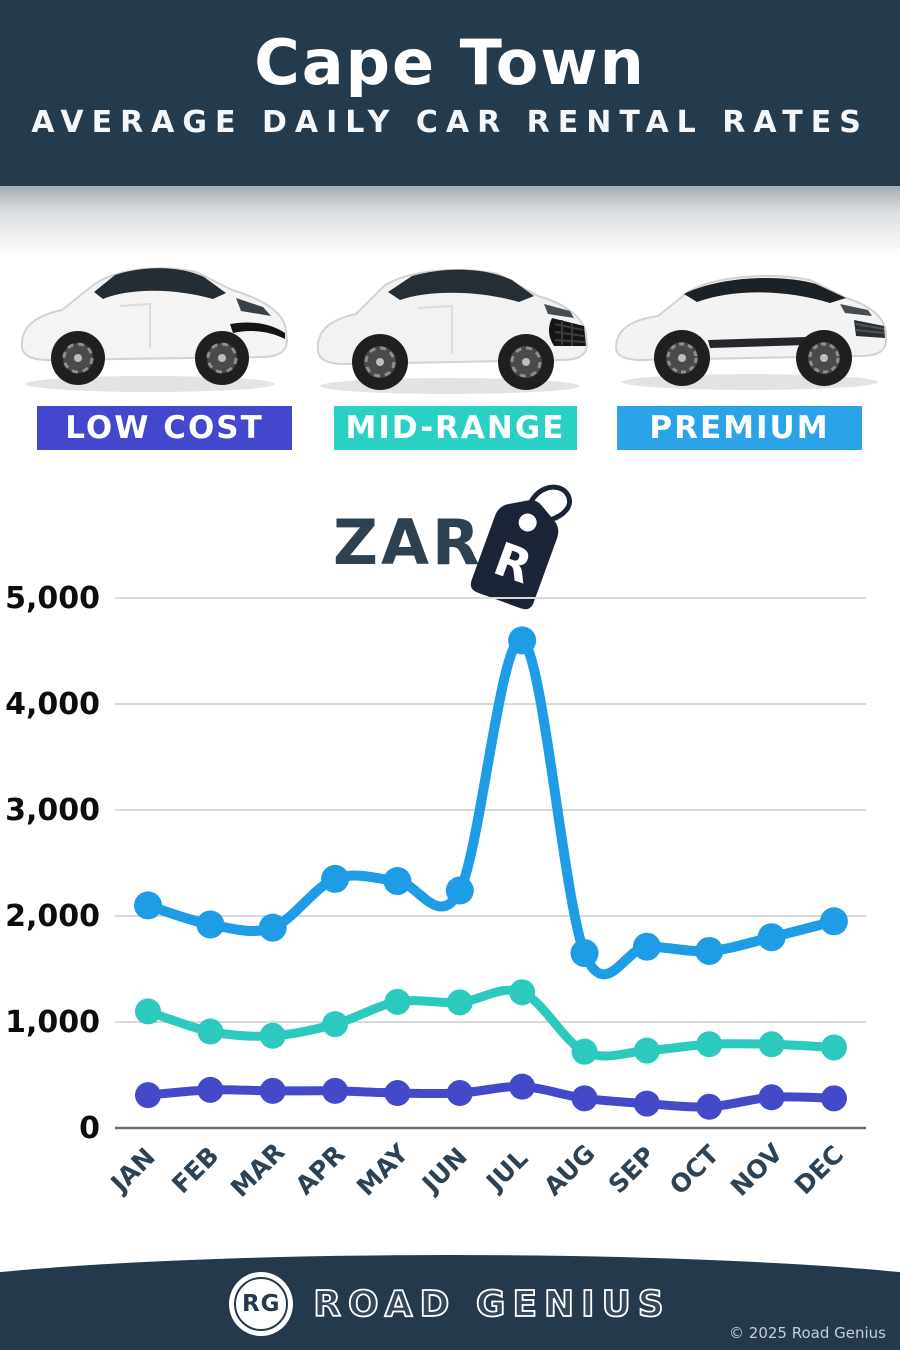 The height and width of the screenshot is (1350, 900). What do you see at coordinates (455, 428) in the screenshot?
I see `mid-range-label: MID-RANGE` at bounding box center [455, 428].